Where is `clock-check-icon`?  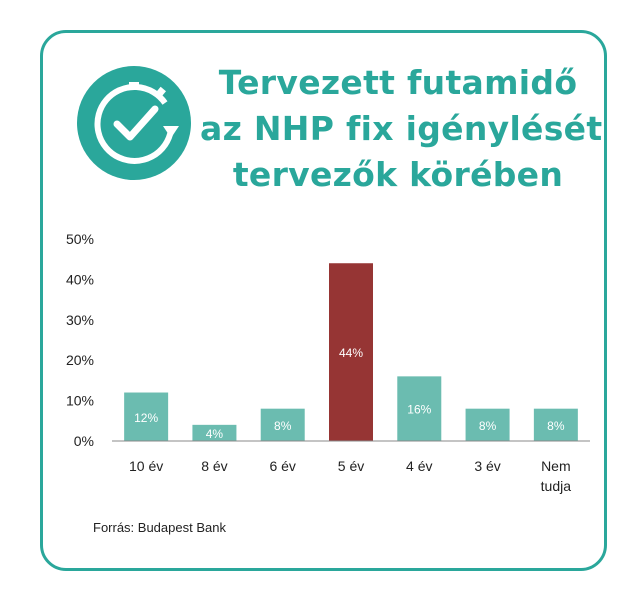 clock-check-icon is located at coordinates (134, 123).